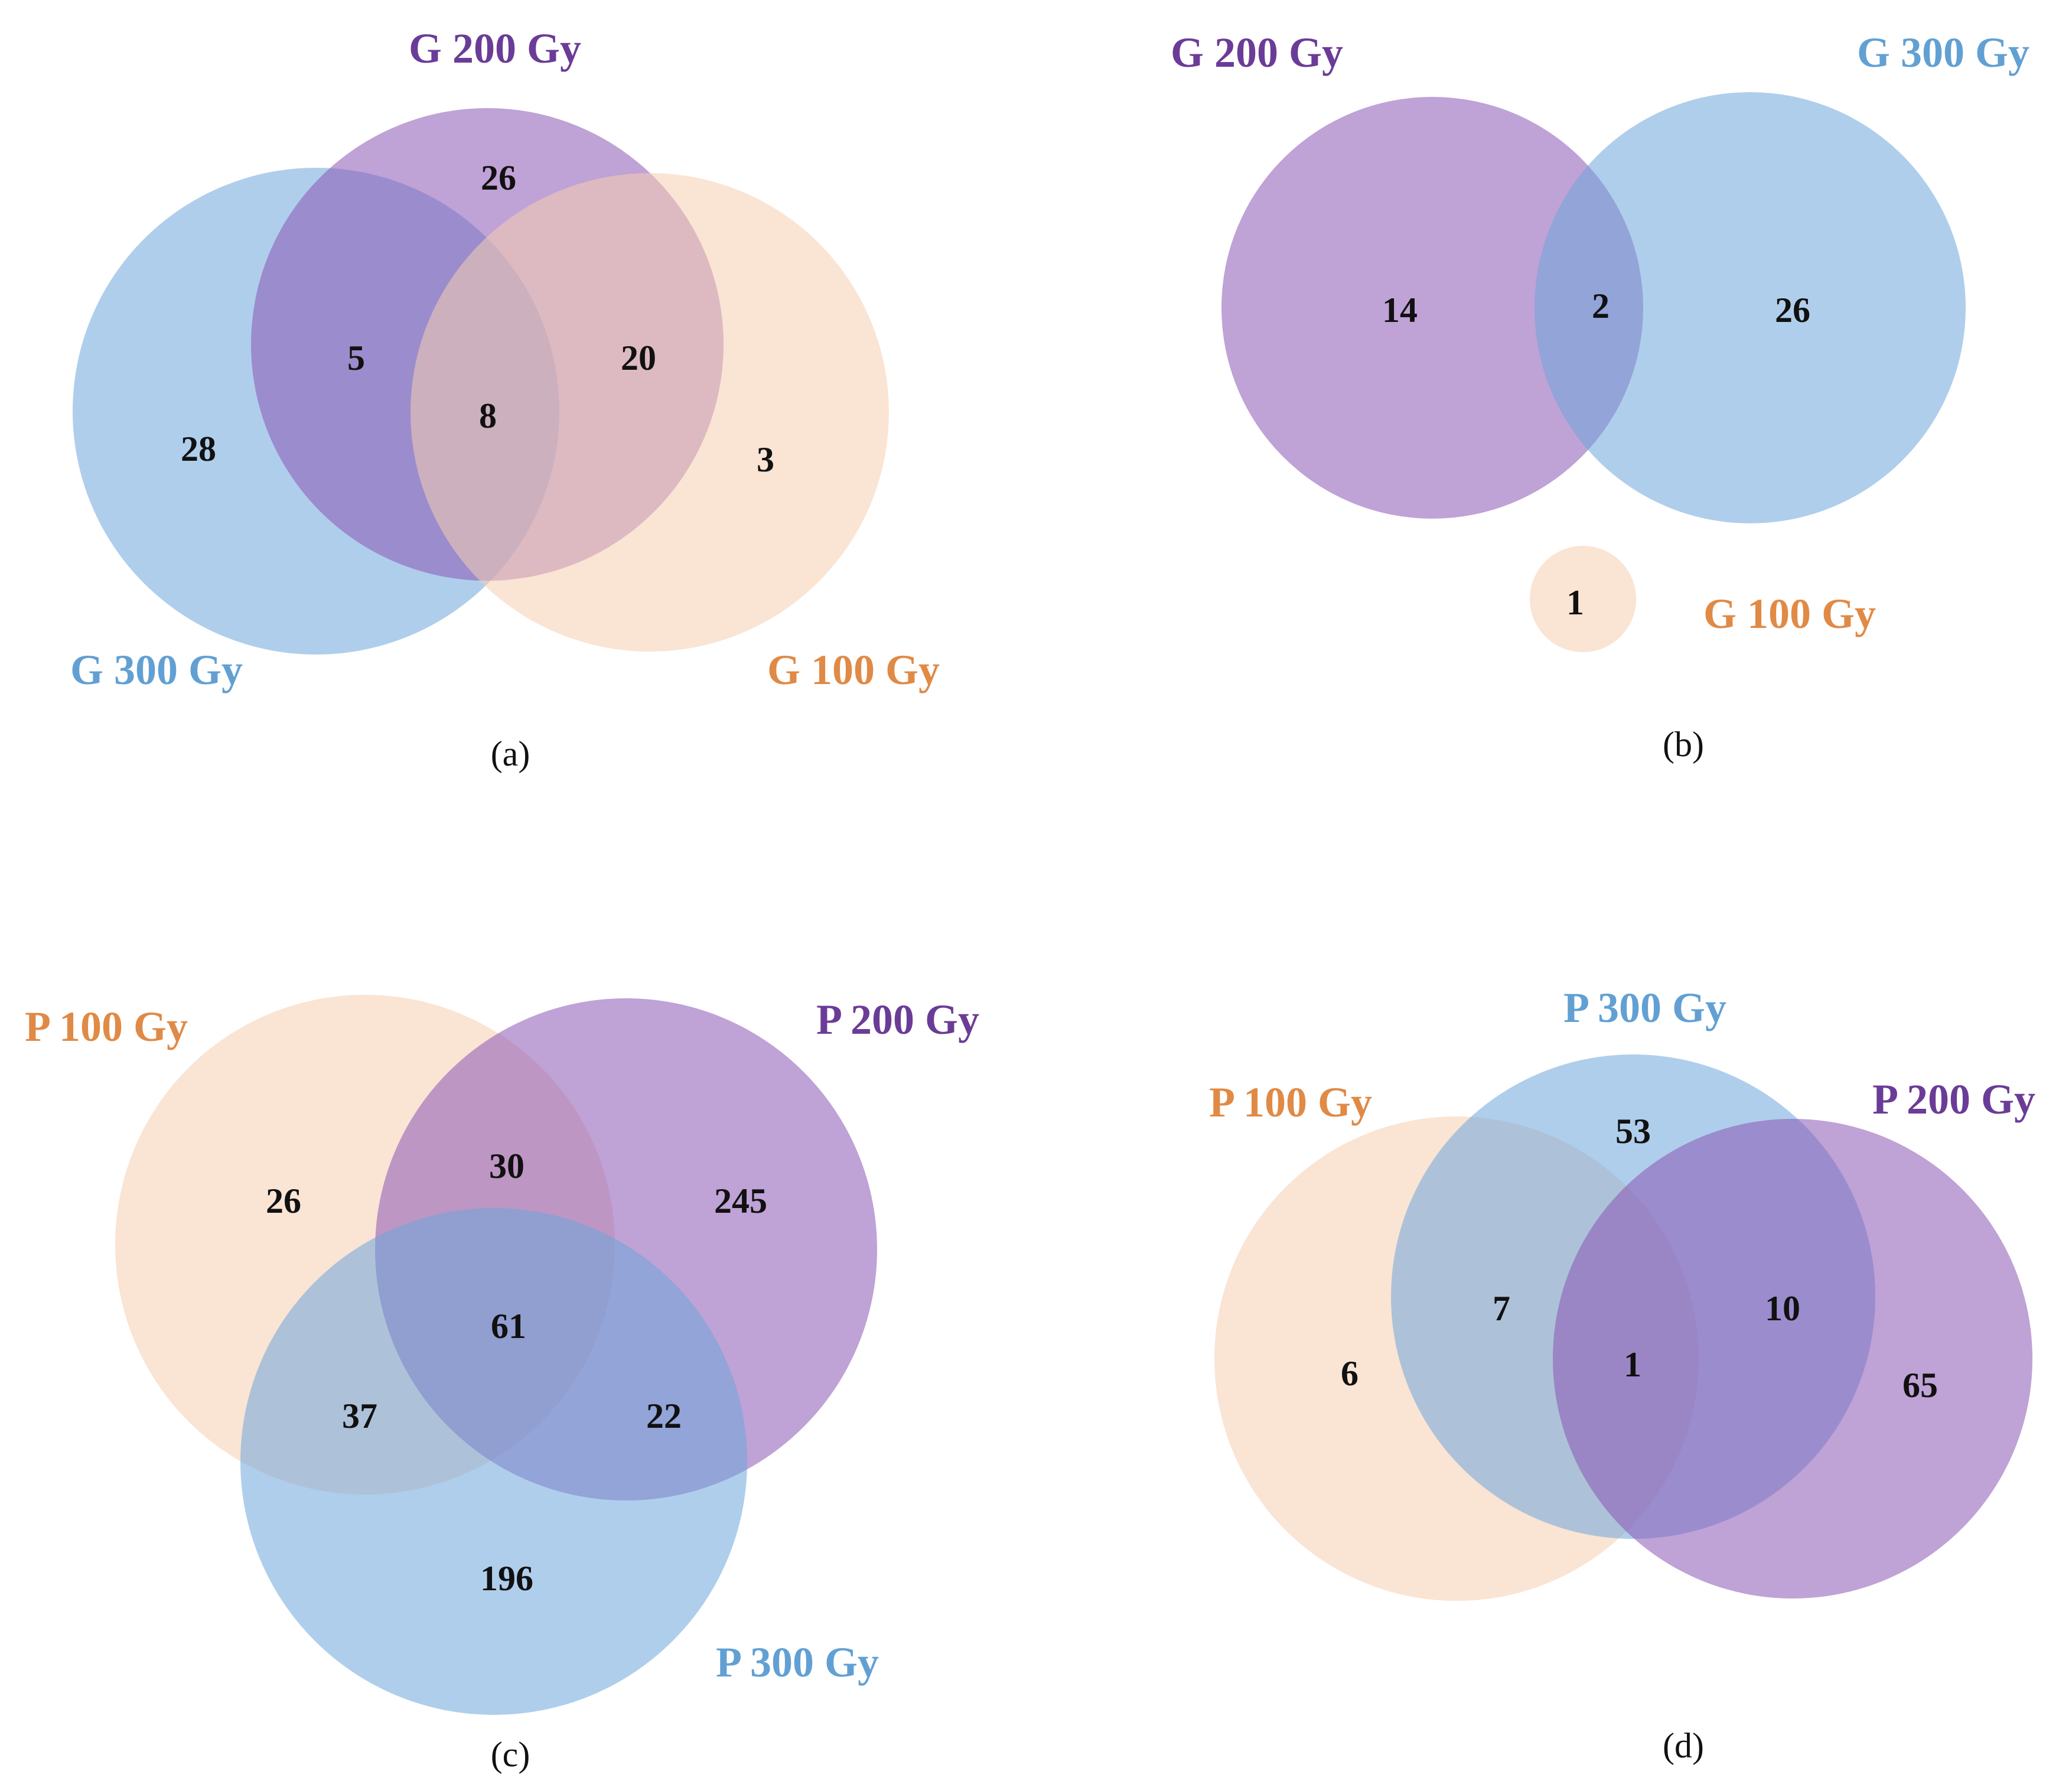 This screenshot has height=1784, width=2072. I want to click on count-p300-only: 196, so click(506, 1578).